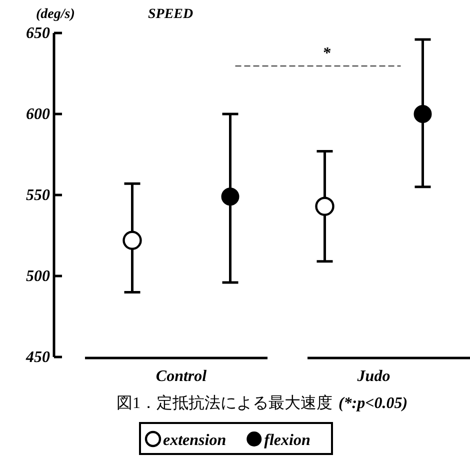  What do you see at coordinates (38, 114) in the screenshot?
I see `y-tick-label: 600` at bounding box center [38, 114].